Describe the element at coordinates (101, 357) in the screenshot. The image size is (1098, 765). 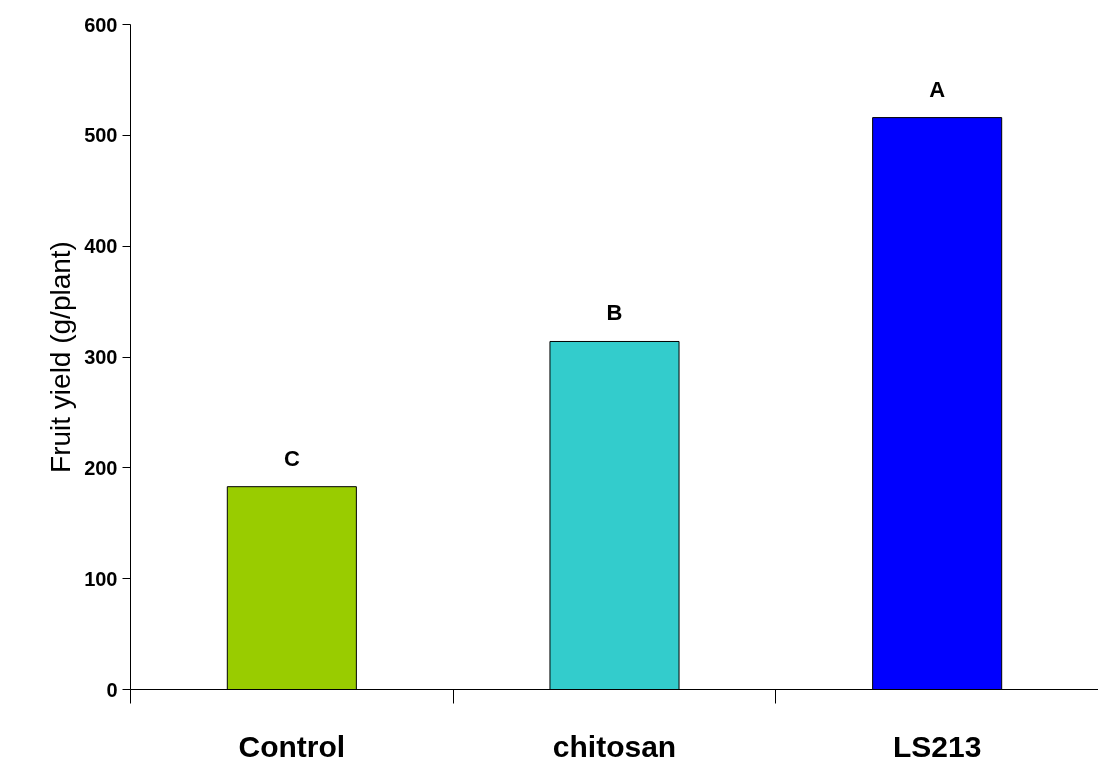
I see `y-tick-label: 300` at that location.